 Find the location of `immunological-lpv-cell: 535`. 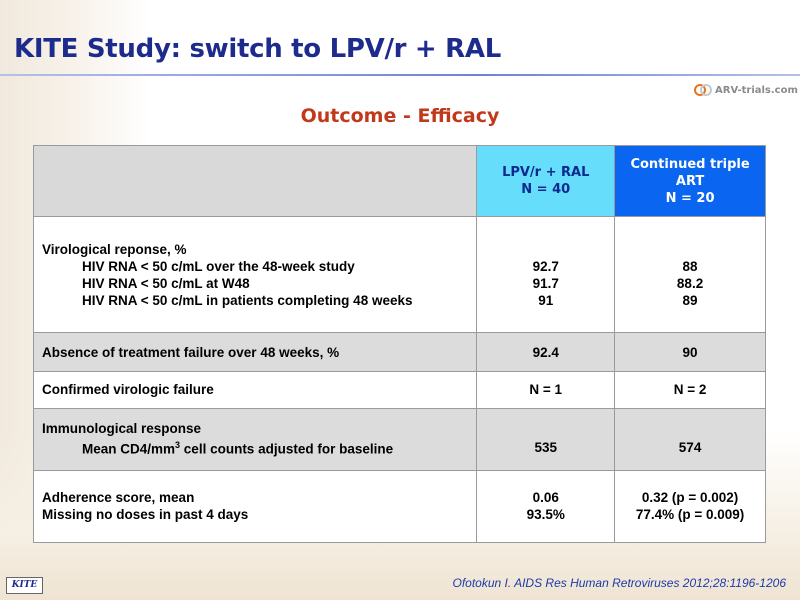

immunological-lpv-cell: 535 is located at coordinates (546, 439).